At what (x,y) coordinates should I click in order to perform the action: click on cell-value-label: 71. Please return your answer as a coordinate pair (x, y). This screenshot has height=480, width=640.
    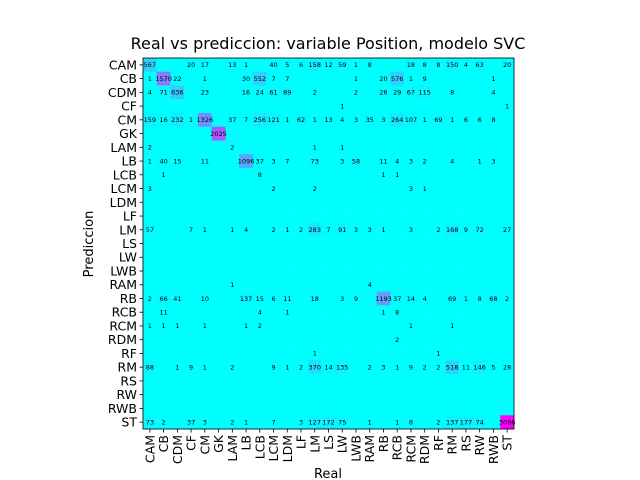
    Looking at the image, I should click on (163, 93).